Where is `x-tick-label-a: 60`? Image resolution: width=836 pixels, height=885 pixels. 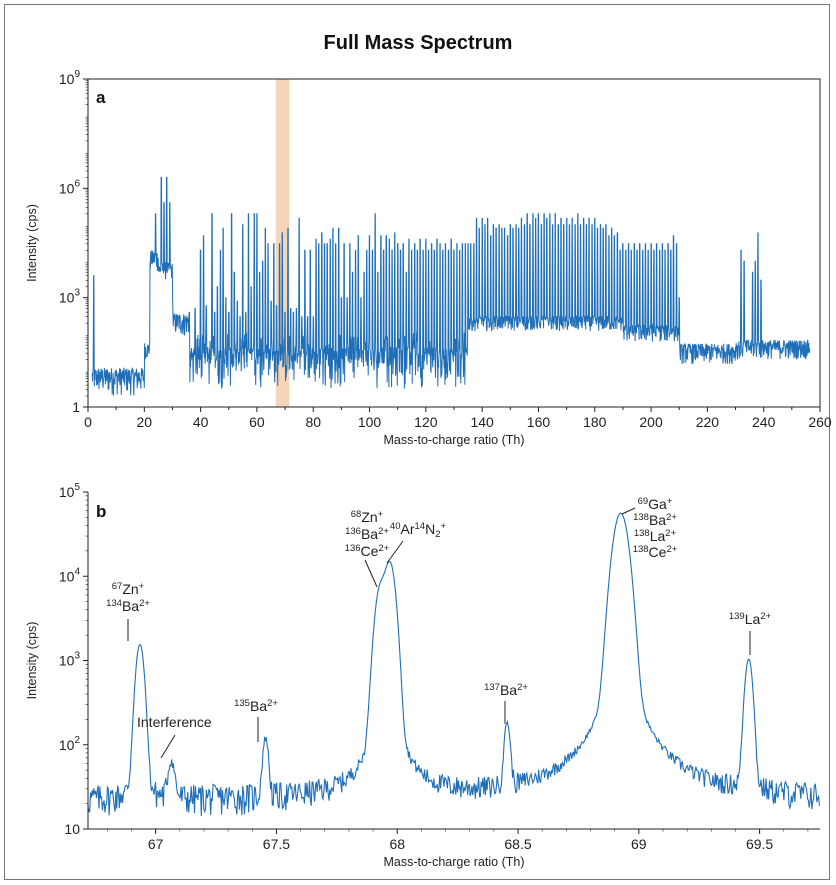
x-tick-label-a: 60 is located at coordinates (257, 422).